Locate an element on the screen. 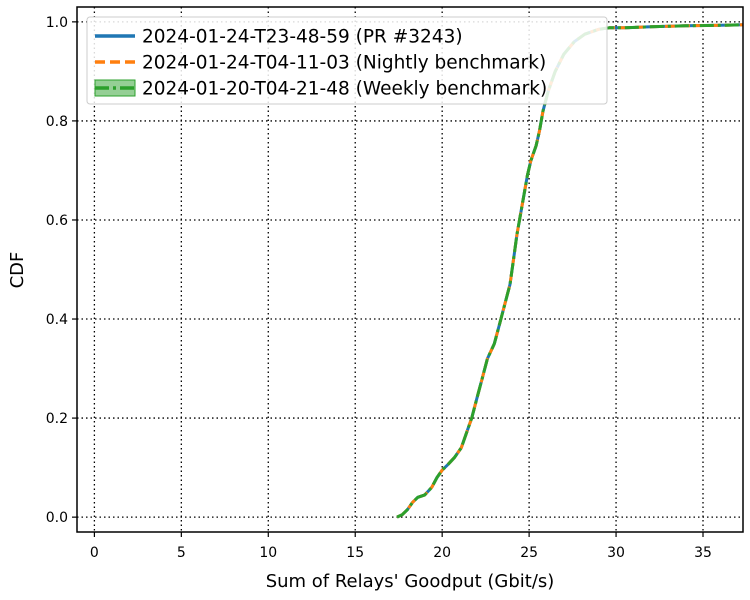  x-axis-label: Sum of Relays' Goodput (Gbit/s) is located at coordinates (410, 581).